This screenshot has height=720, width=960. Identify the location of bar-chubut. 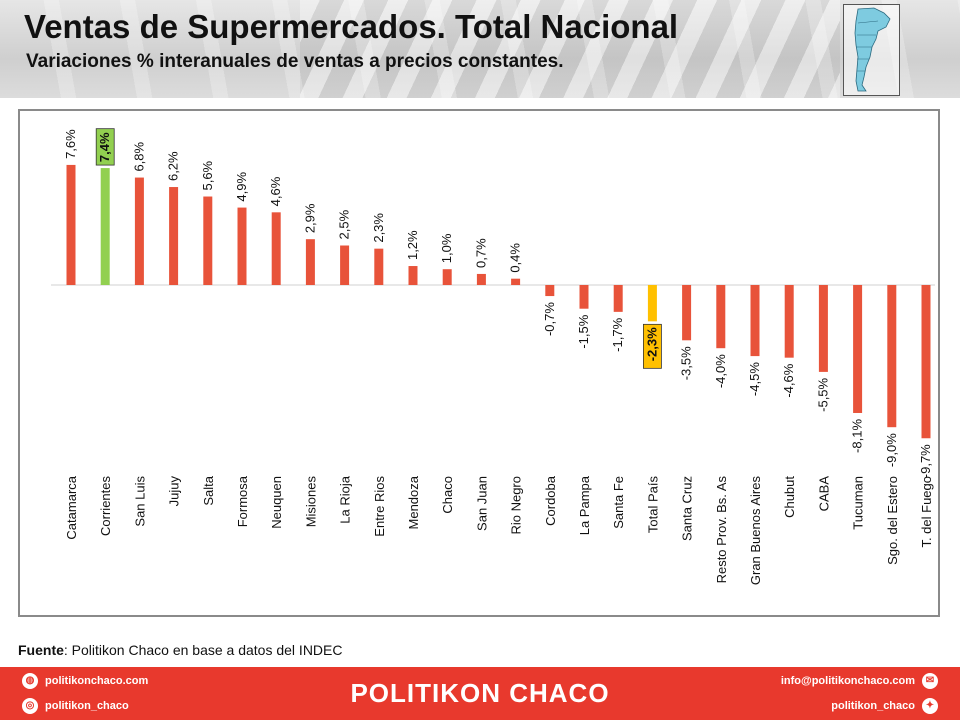
(789, 321).